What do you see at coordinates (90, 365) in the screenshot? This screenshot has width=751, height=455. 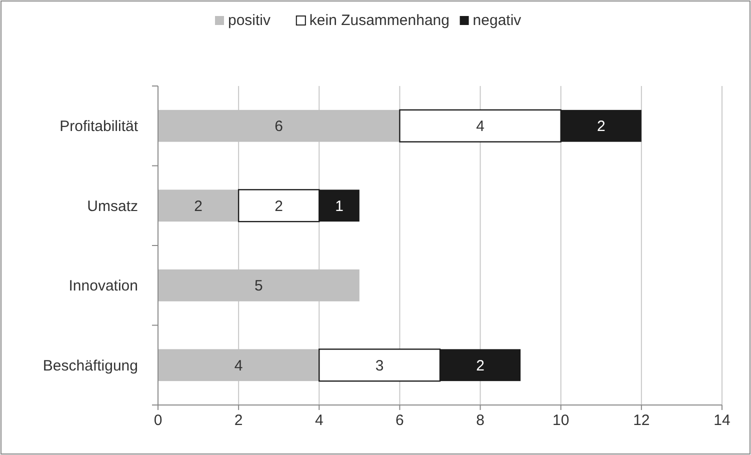 I see `y-tick-label: Beschäftigung` at bounding box center [90, 365].